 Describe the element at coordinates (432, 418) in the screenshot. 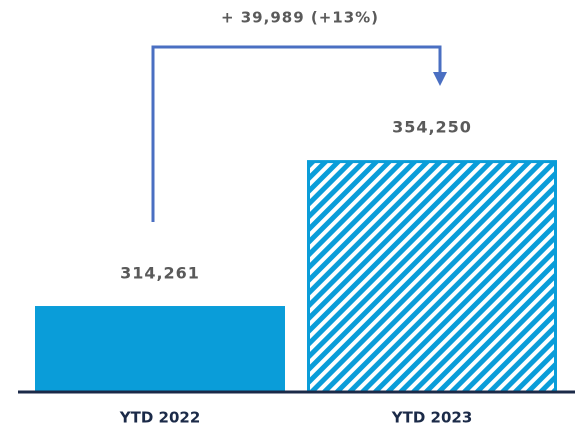

I see `x-tick-label: YTD 2023` at that location.